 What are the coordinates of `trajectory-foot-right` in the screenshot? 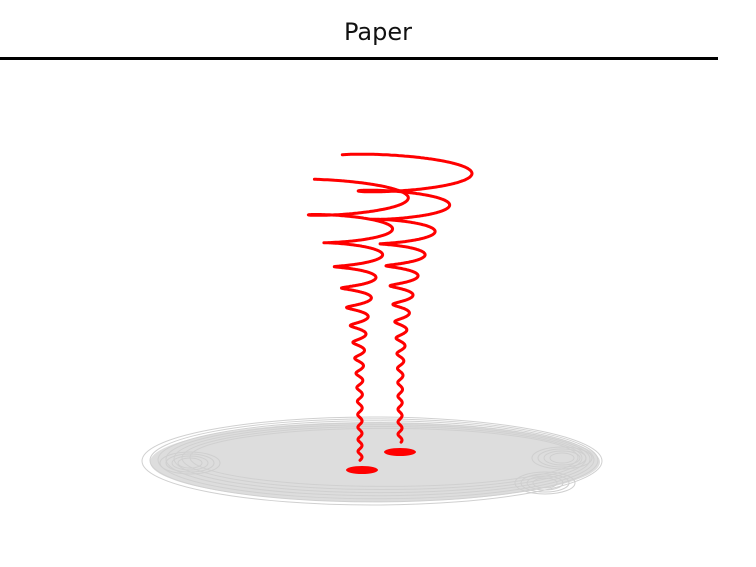 It's located at (400, 452).